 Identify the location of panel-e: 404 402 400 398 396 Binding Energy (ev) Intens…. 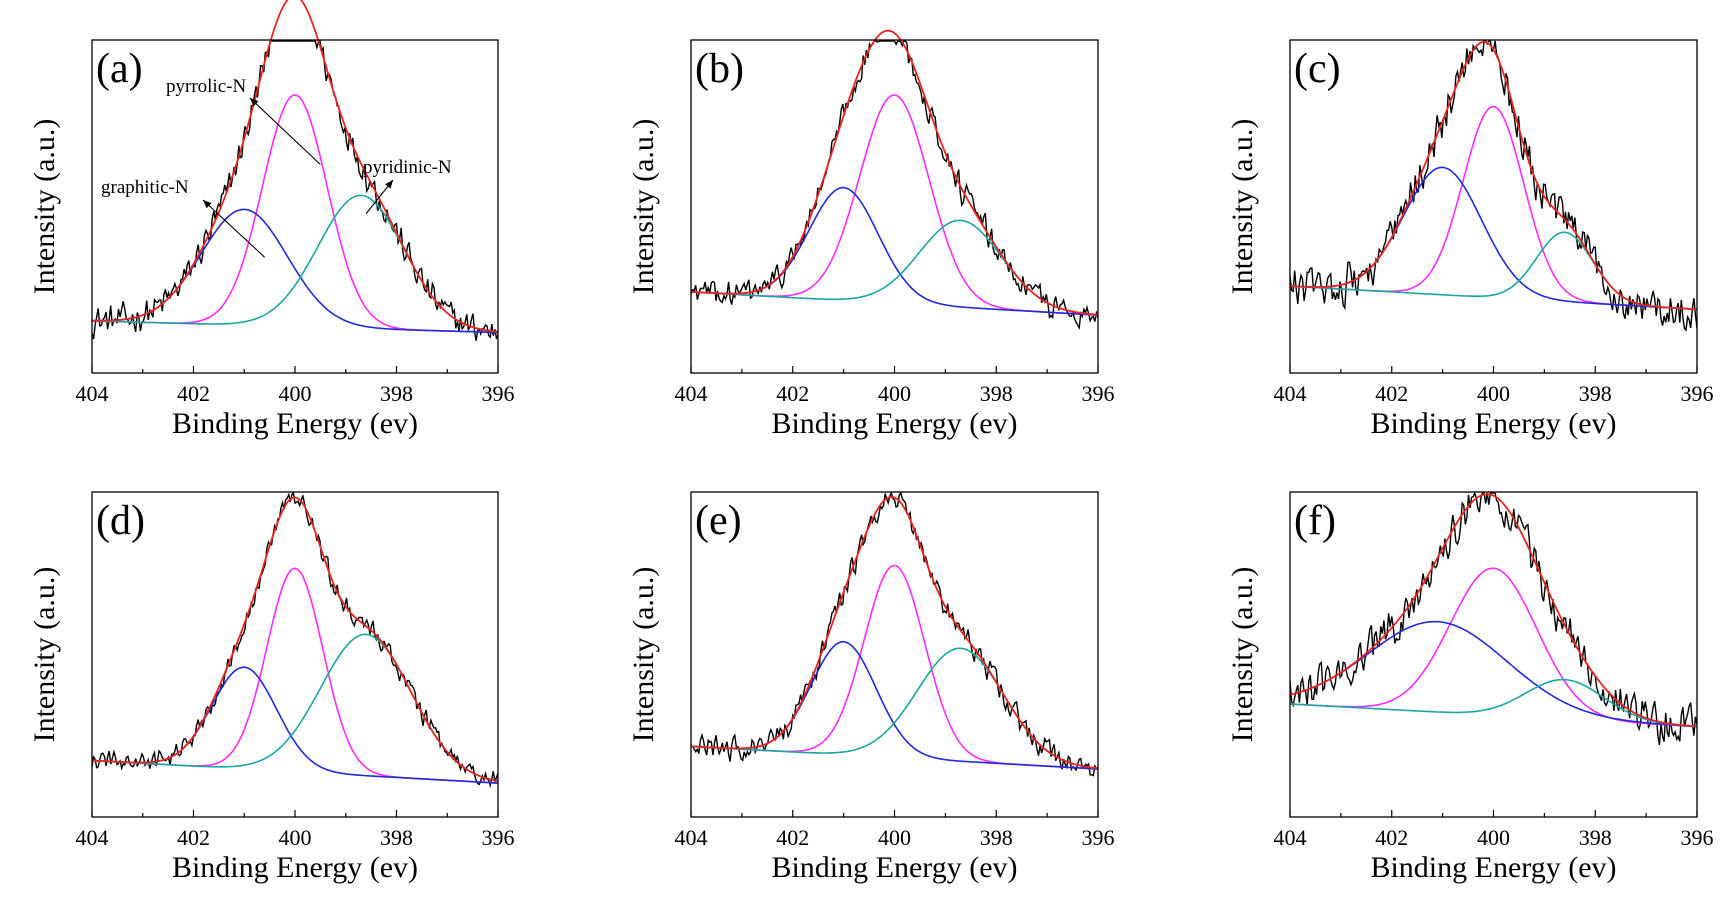
(871, 687).